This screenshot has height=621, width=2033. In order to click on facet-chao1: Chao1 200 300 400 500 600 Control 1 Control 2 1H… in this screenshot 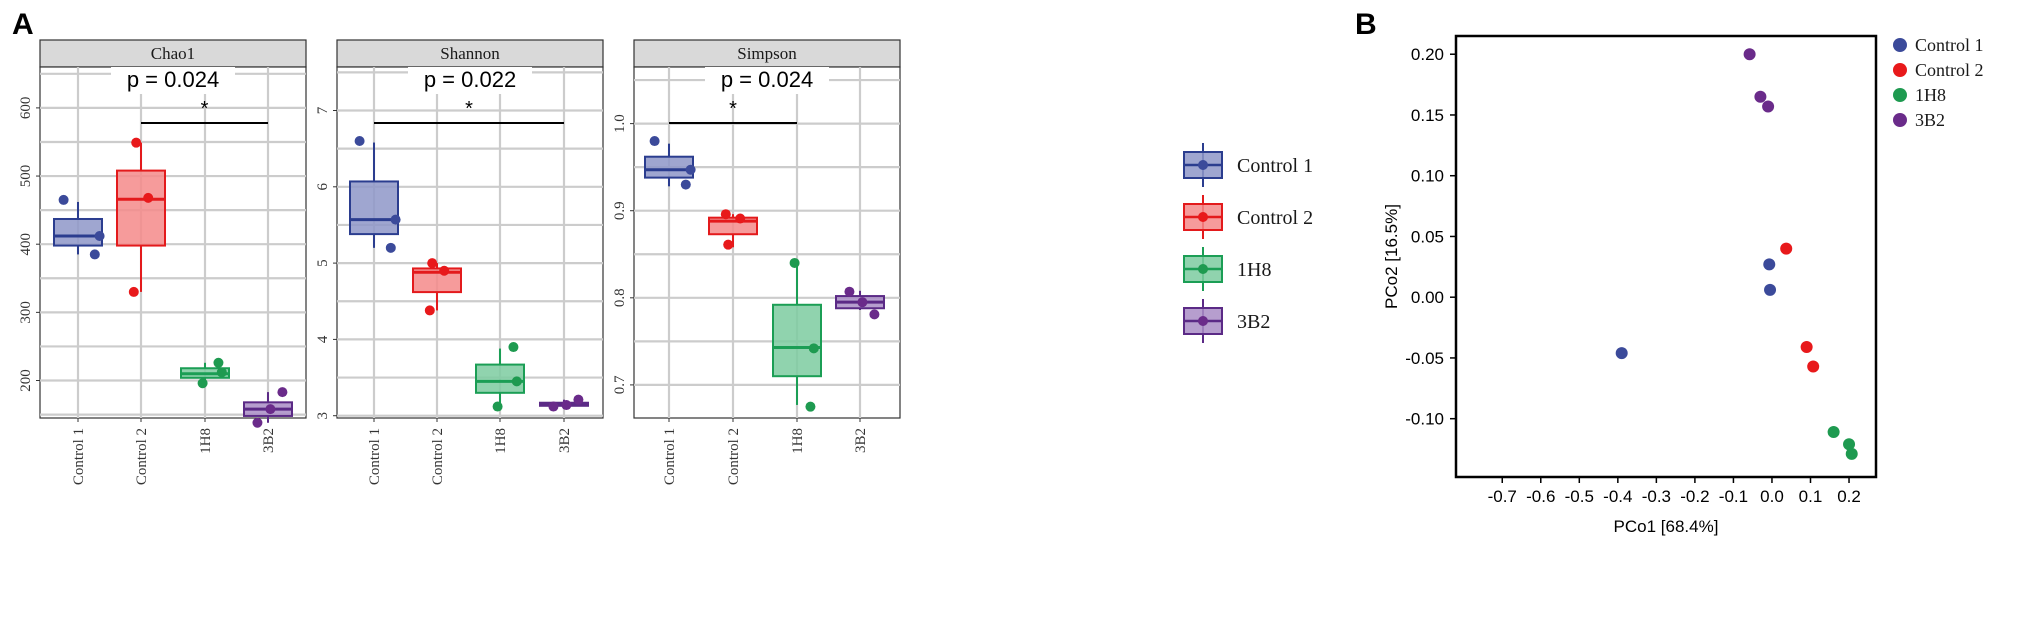, I will do `click(162, 262)`.